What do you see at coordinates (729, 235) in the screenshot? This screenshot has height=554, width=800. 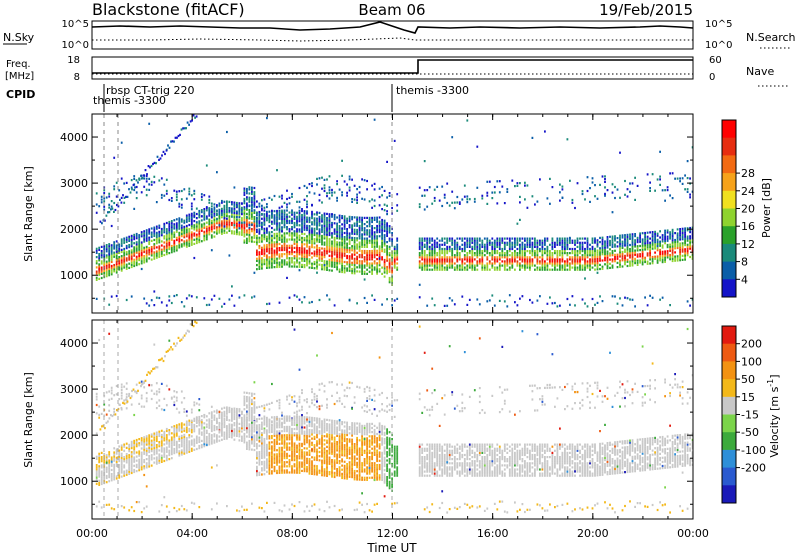 I see `colorbar-swatch` at bounding box center [729, 235].